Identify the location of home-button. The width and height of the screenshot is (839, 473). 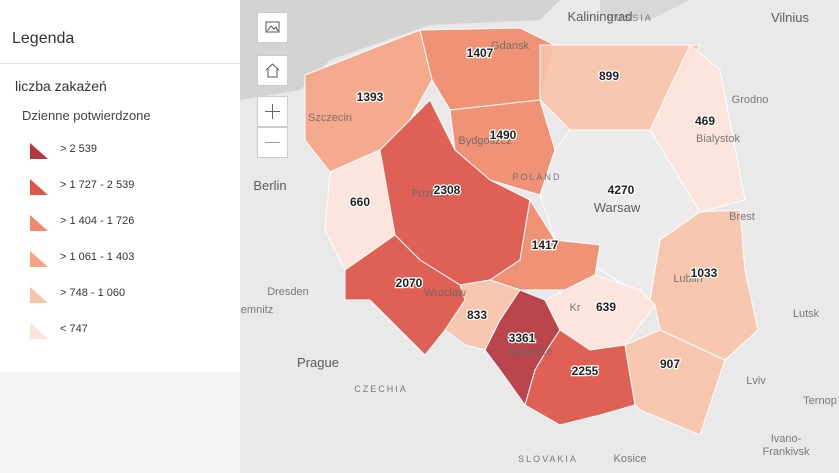
(272, 70).